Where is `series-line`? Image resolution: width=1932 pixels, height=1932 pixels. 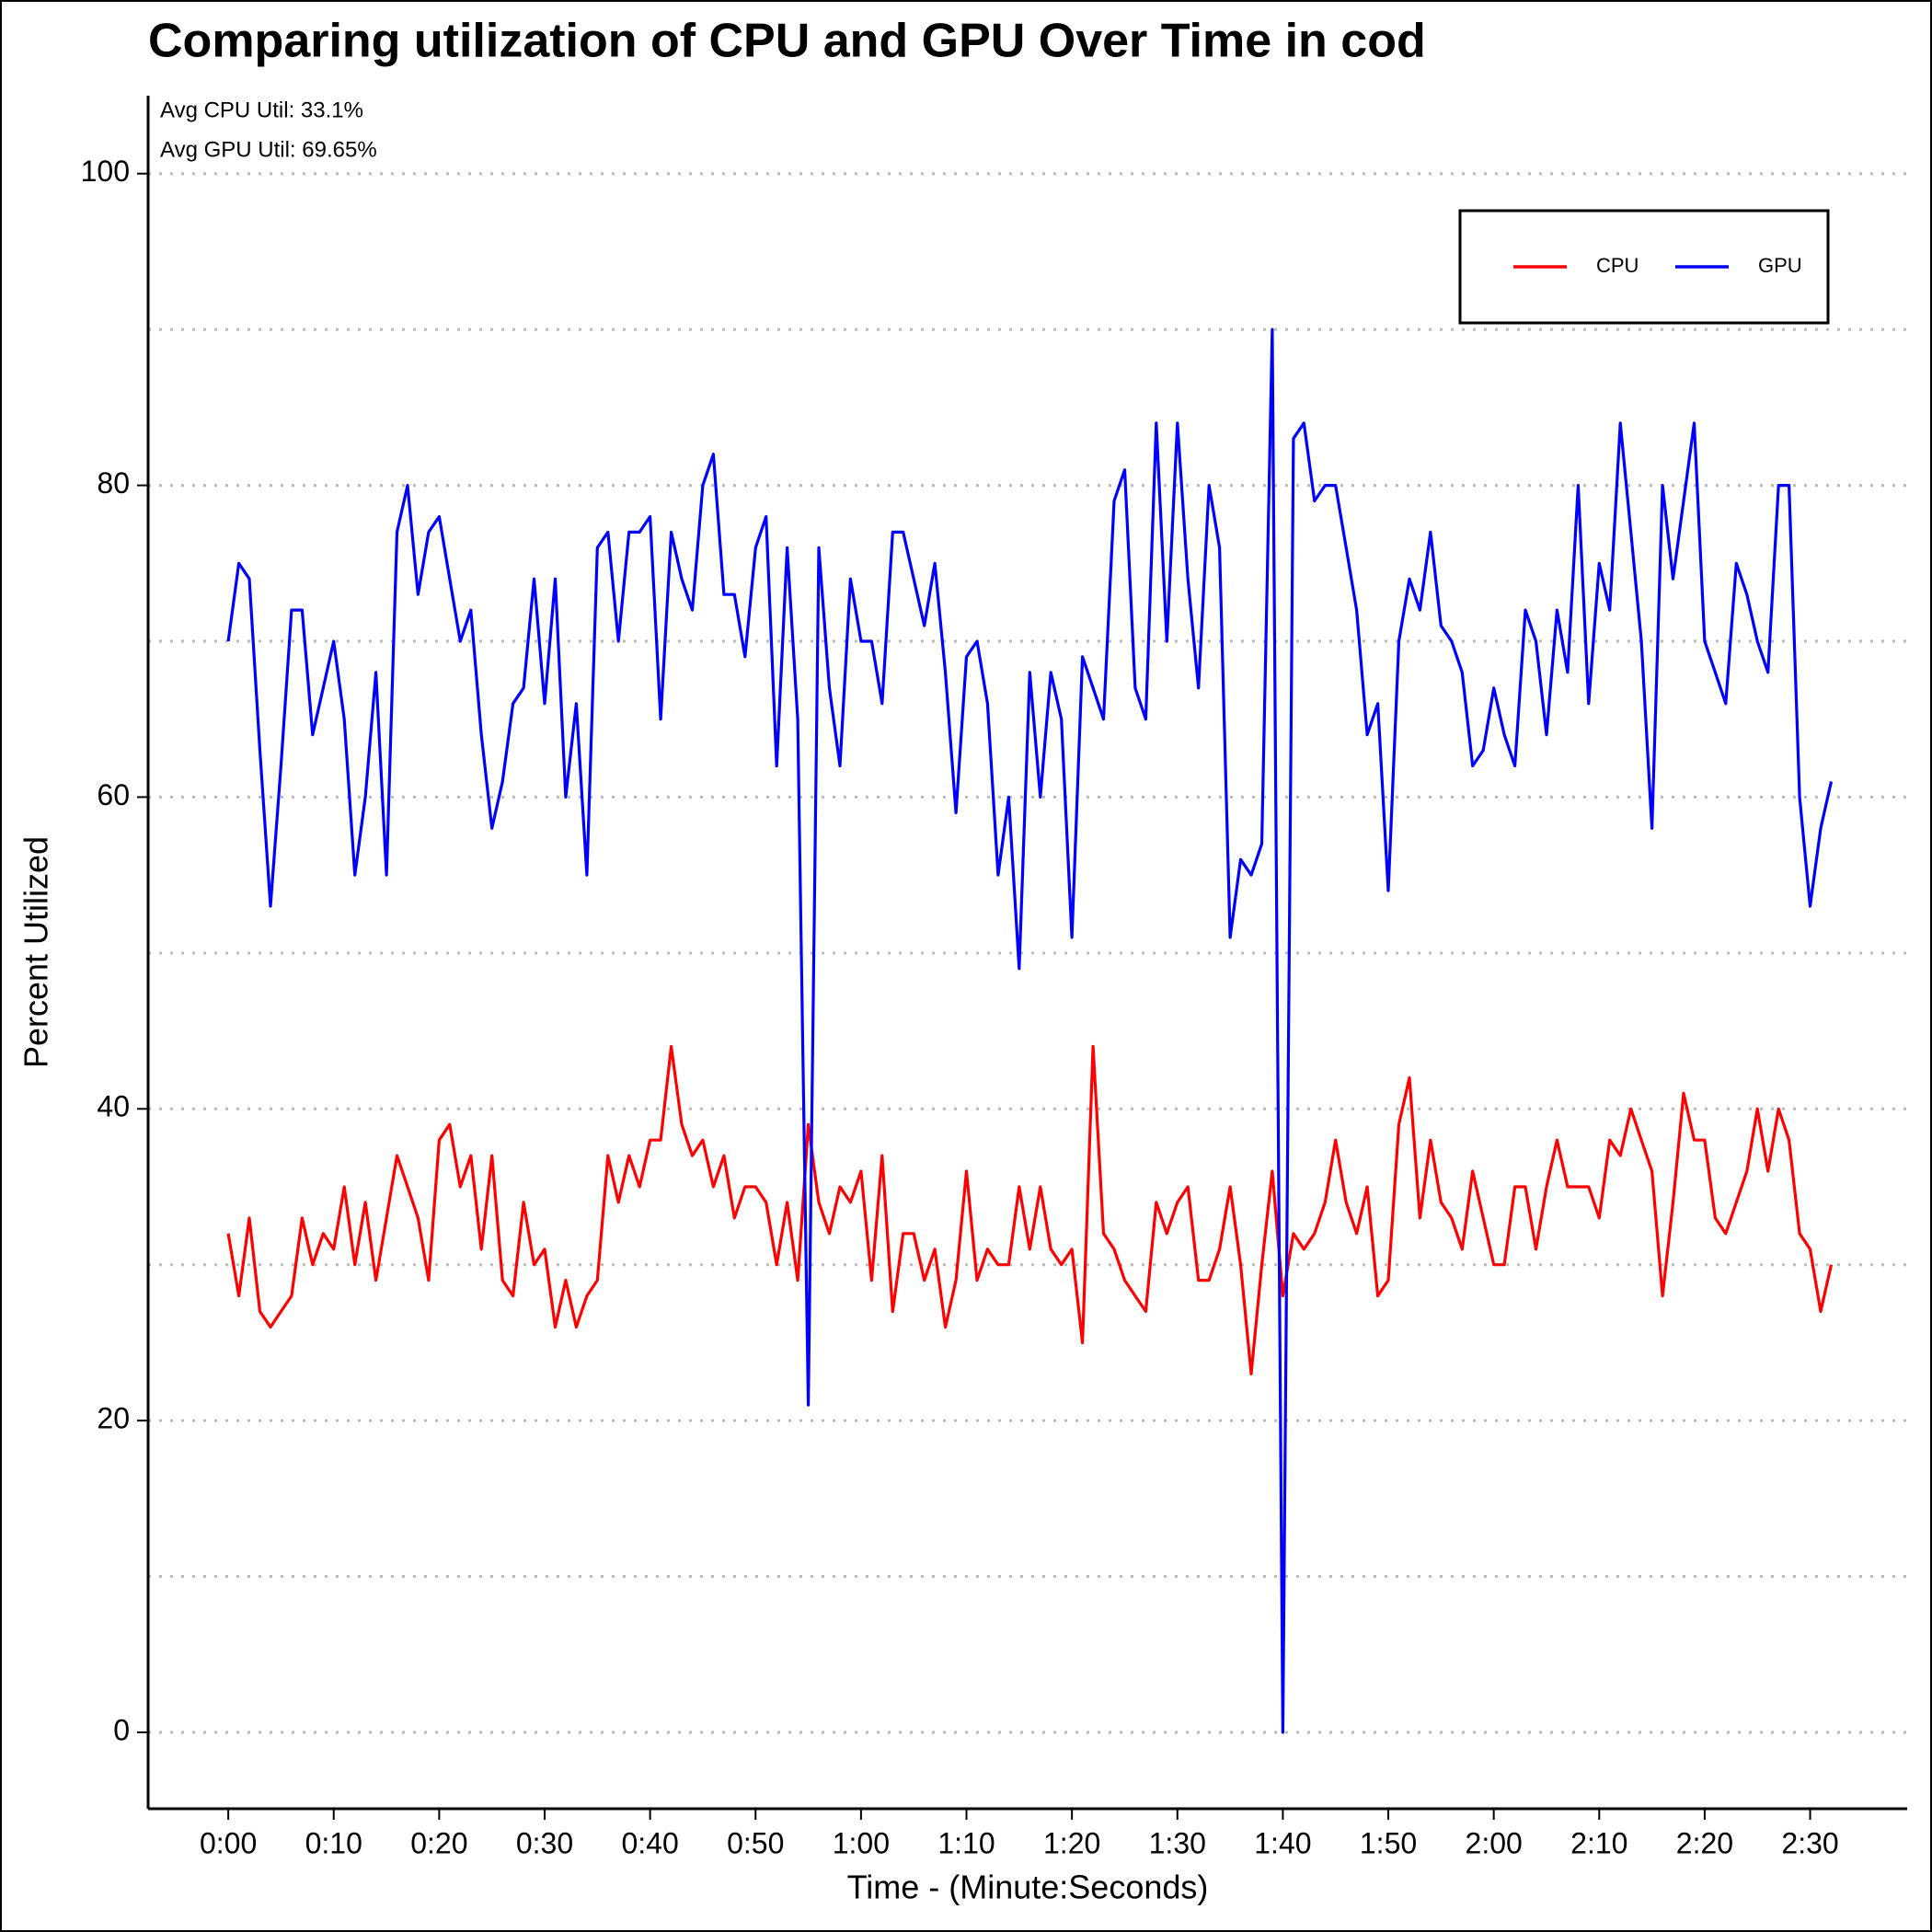
series-line is located at coordinates (1030, 1209).